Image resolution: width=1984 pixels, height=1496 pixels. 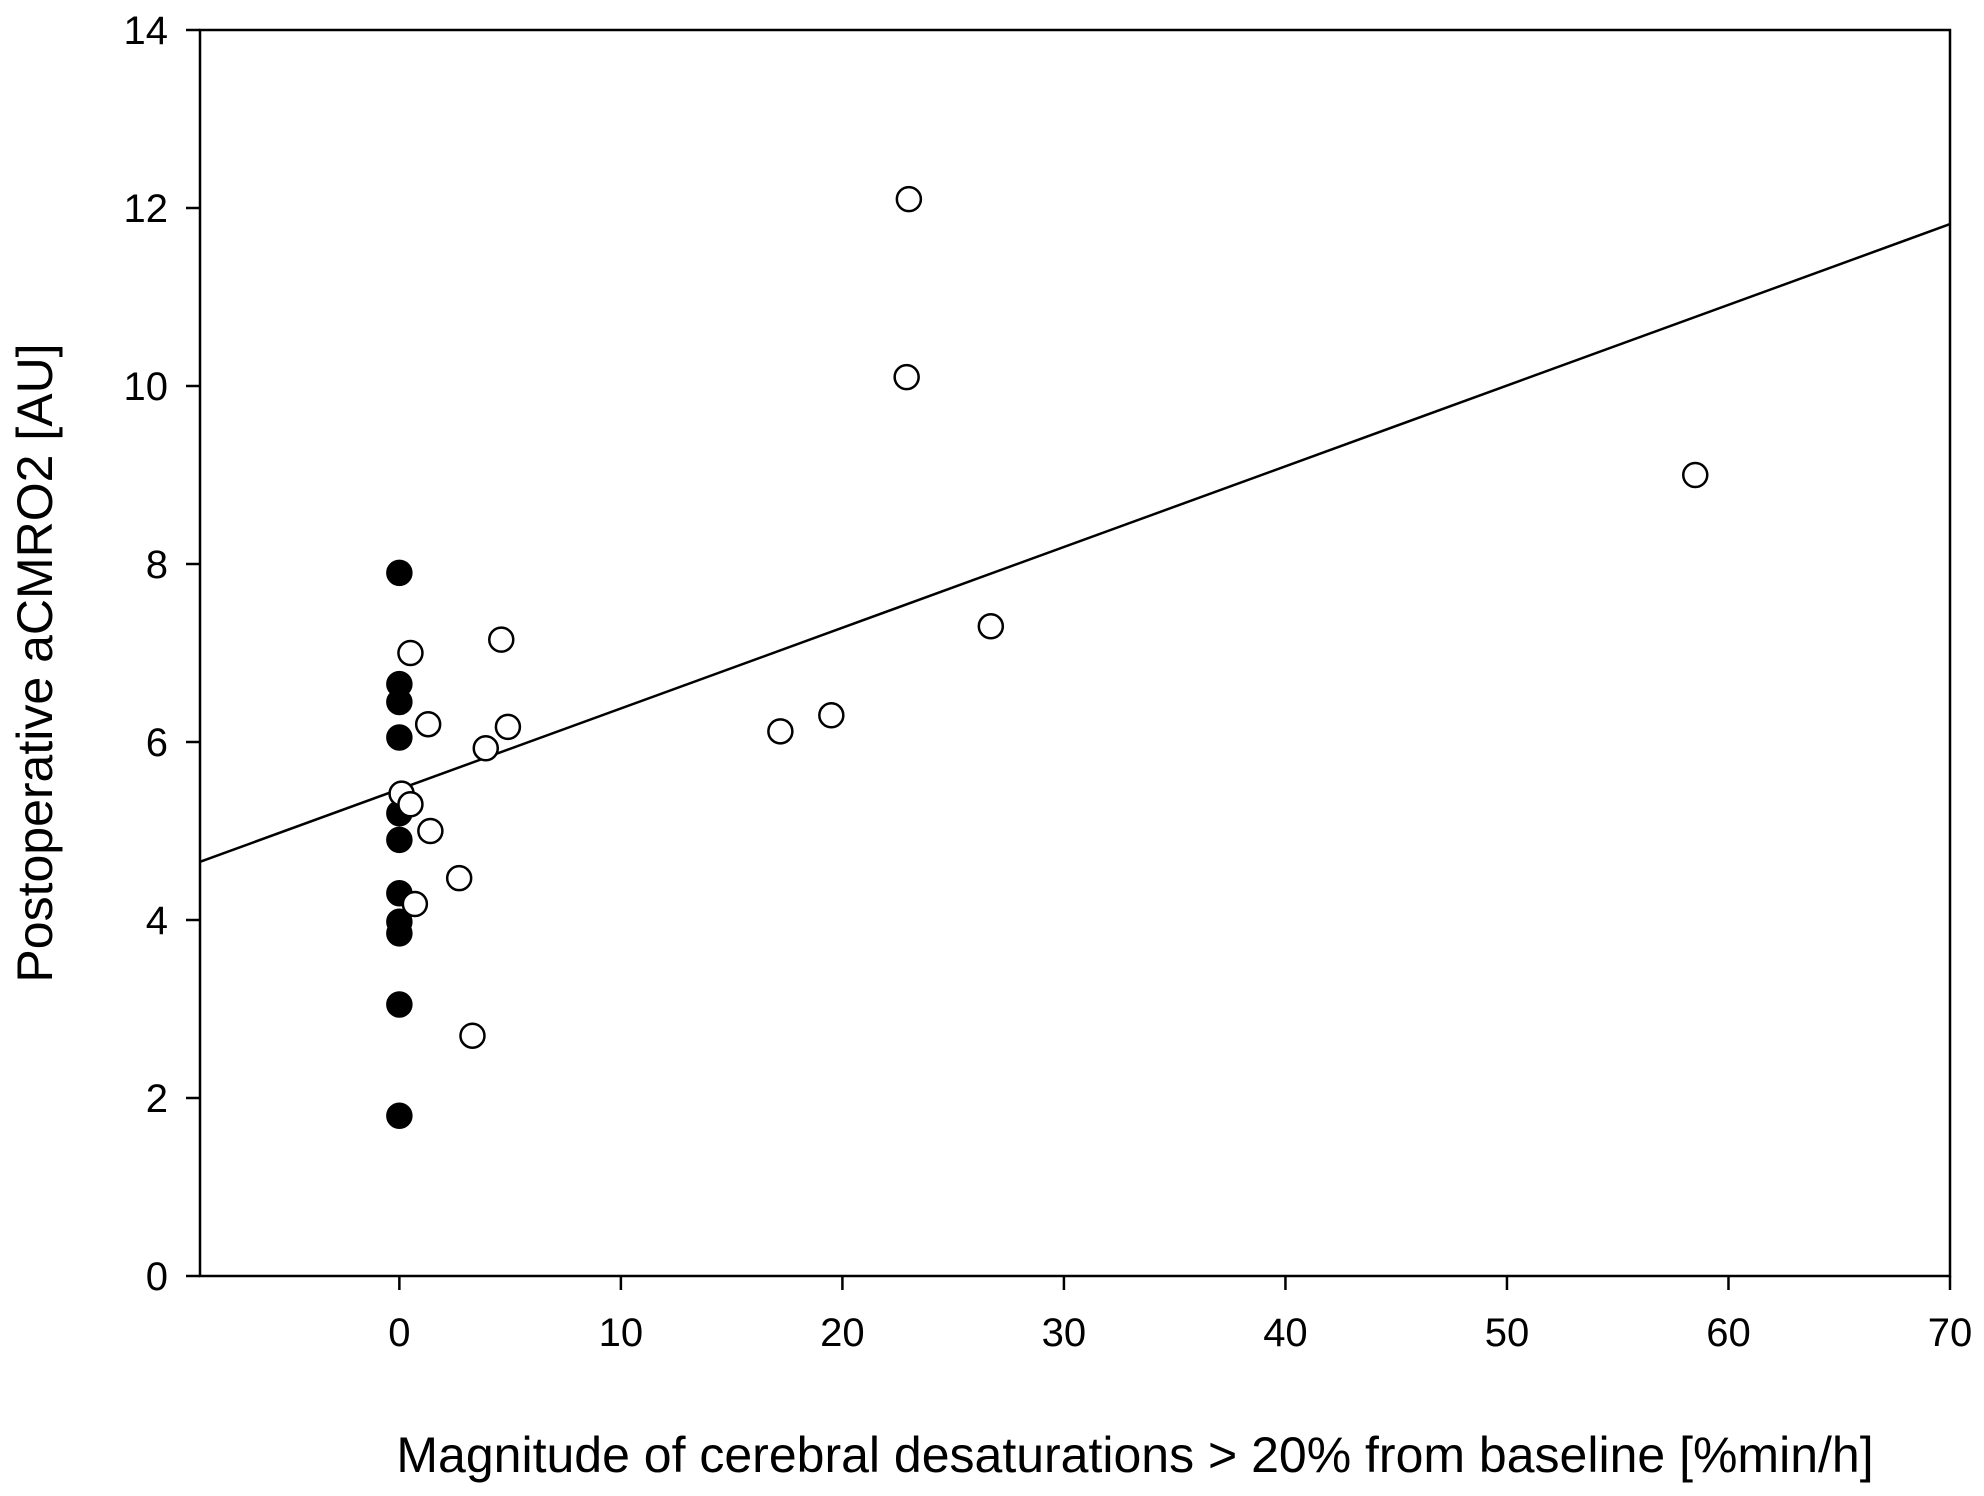 I want to click on y-tick-label: 4, so click(x=157, y=921).